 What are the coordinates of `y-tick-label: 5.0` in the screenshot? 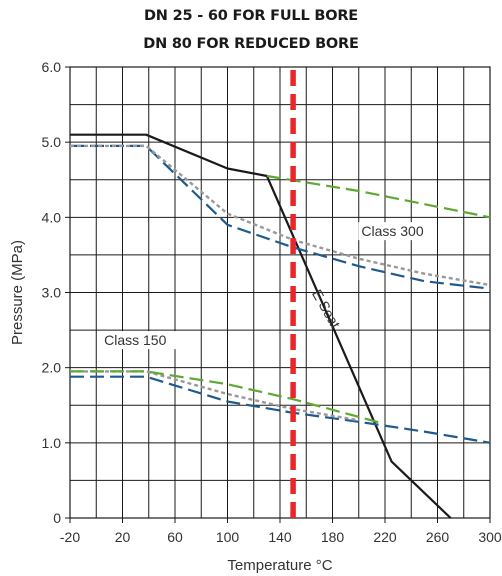 It's located at (52, 142).